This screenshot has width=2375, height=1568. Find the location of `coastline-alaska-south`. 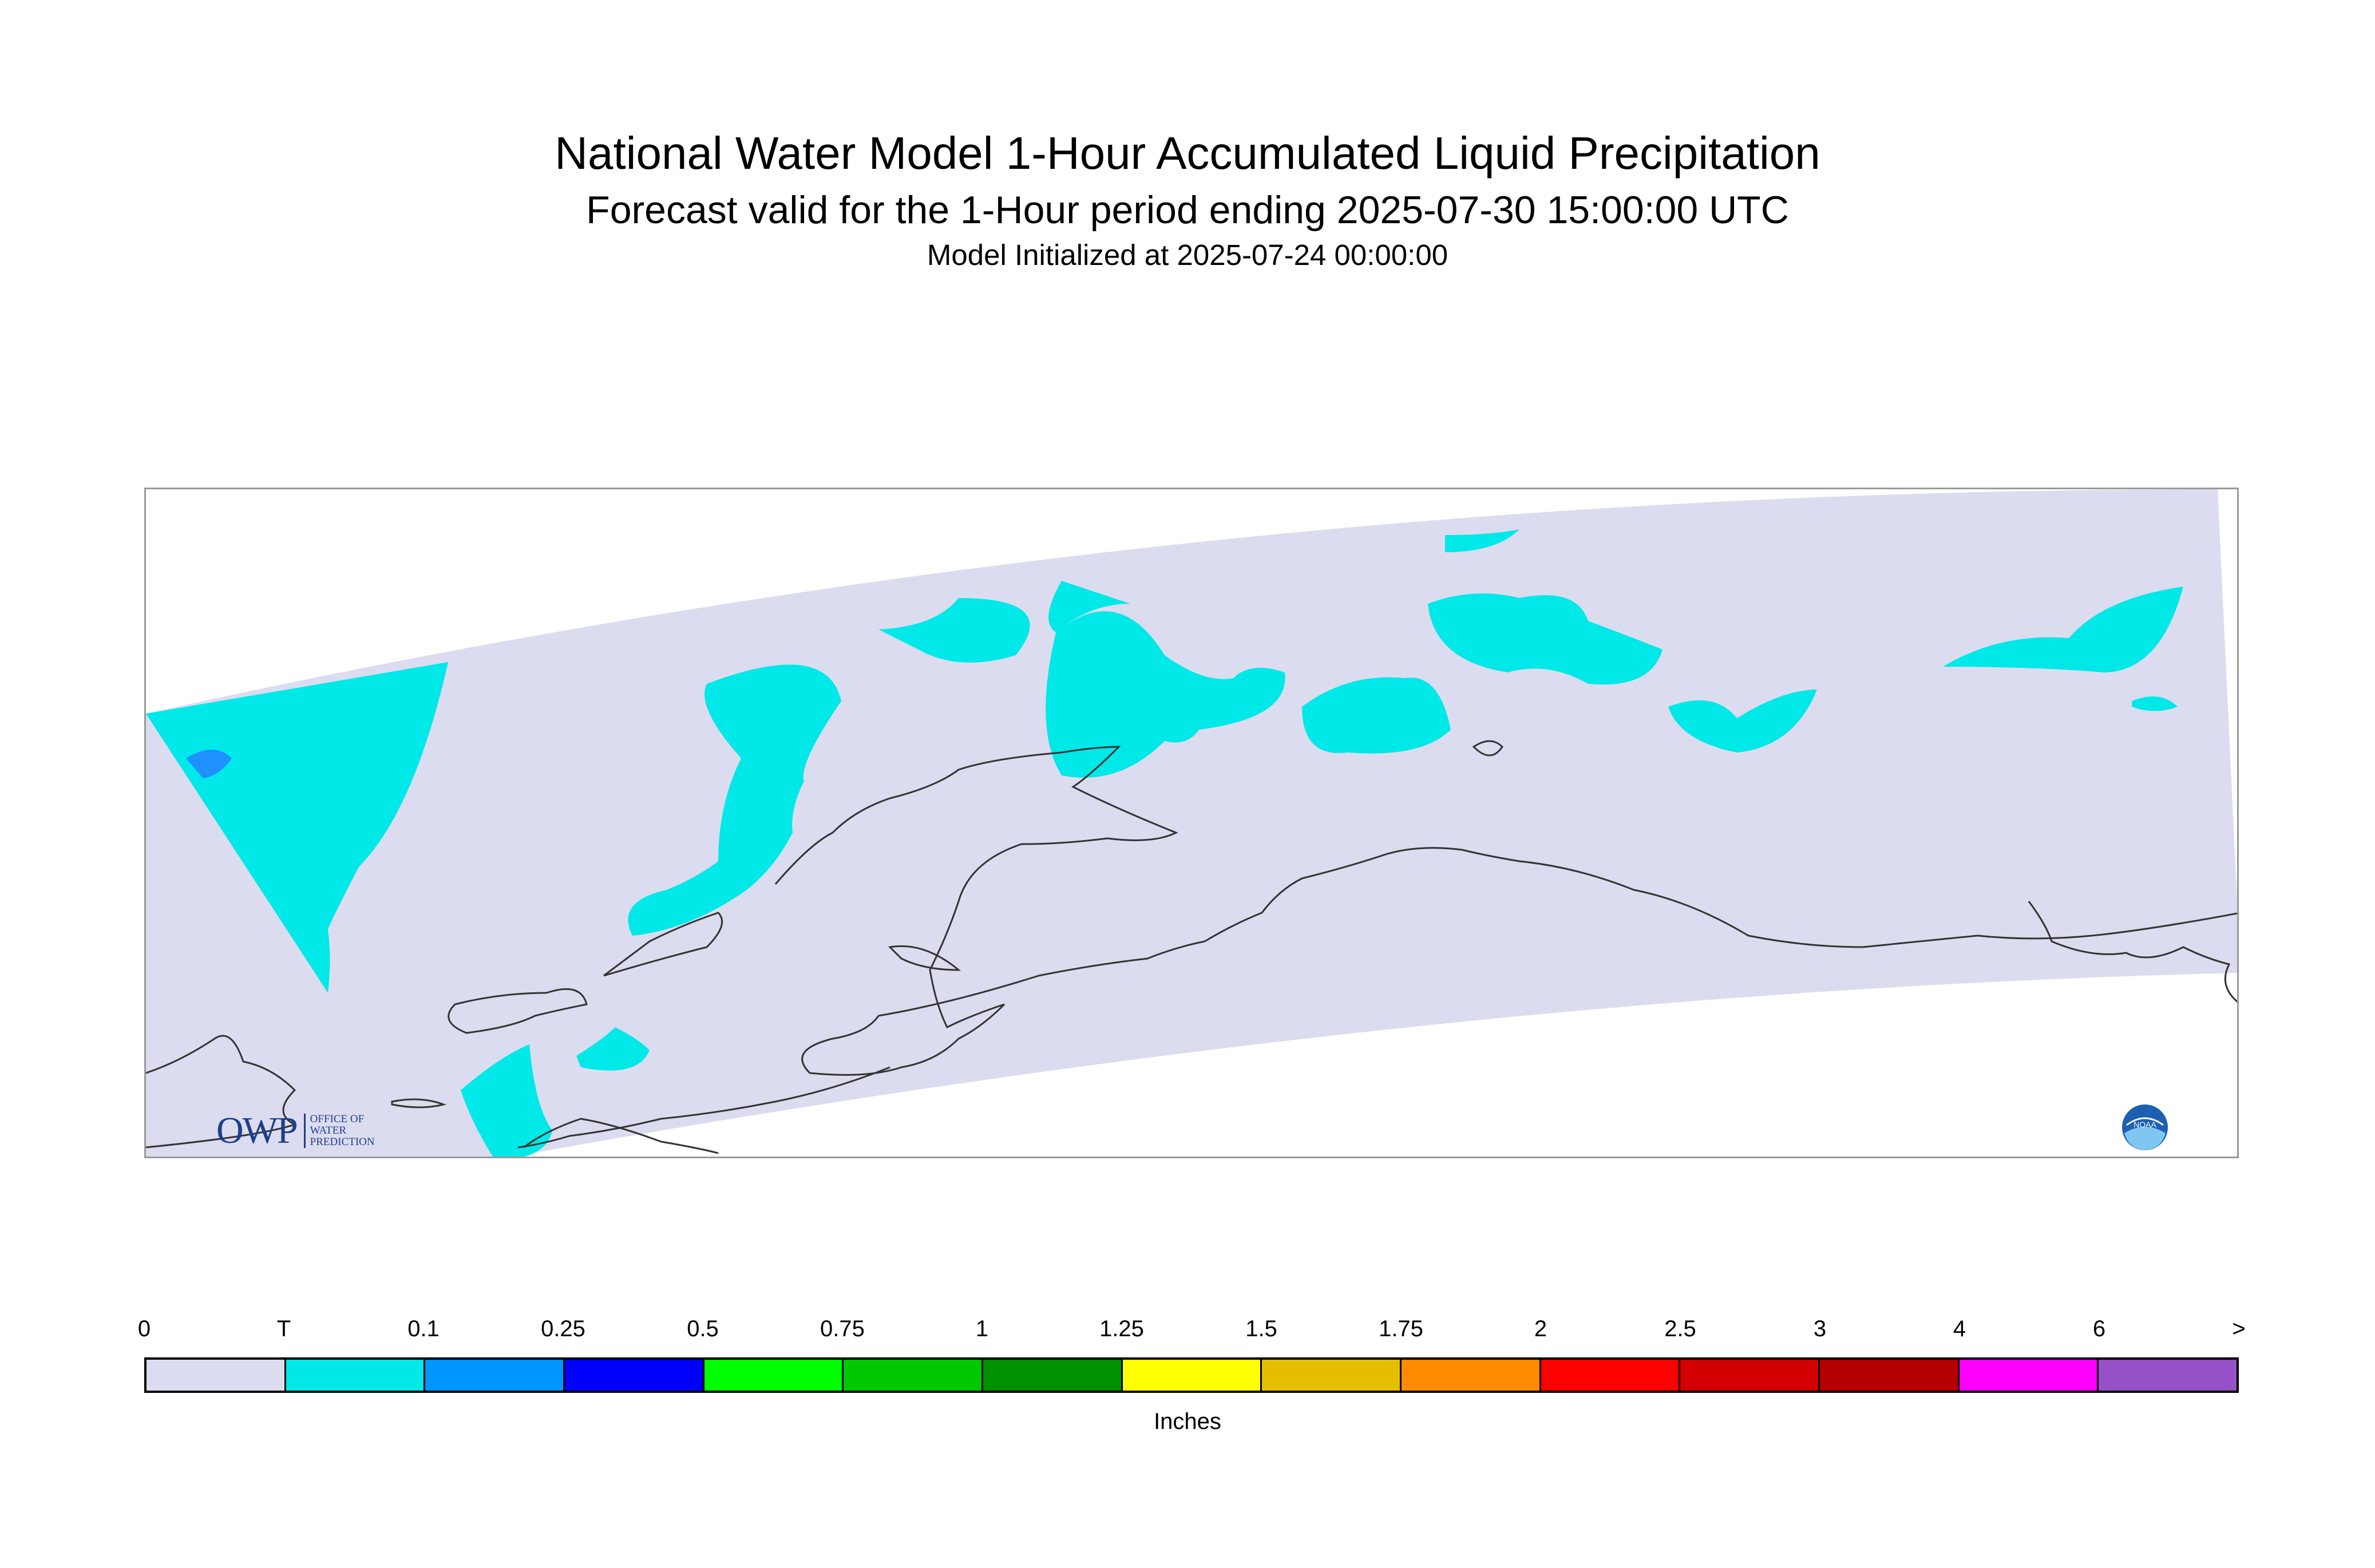

coastline-alaska-south is located at coordinates (1557, 932).